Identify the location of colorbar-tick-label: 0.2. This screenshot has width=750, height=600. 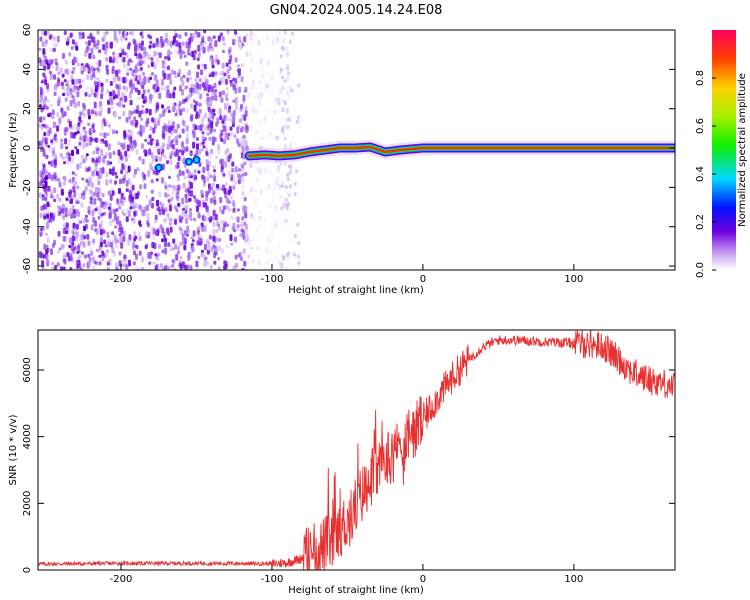
(700, 222).